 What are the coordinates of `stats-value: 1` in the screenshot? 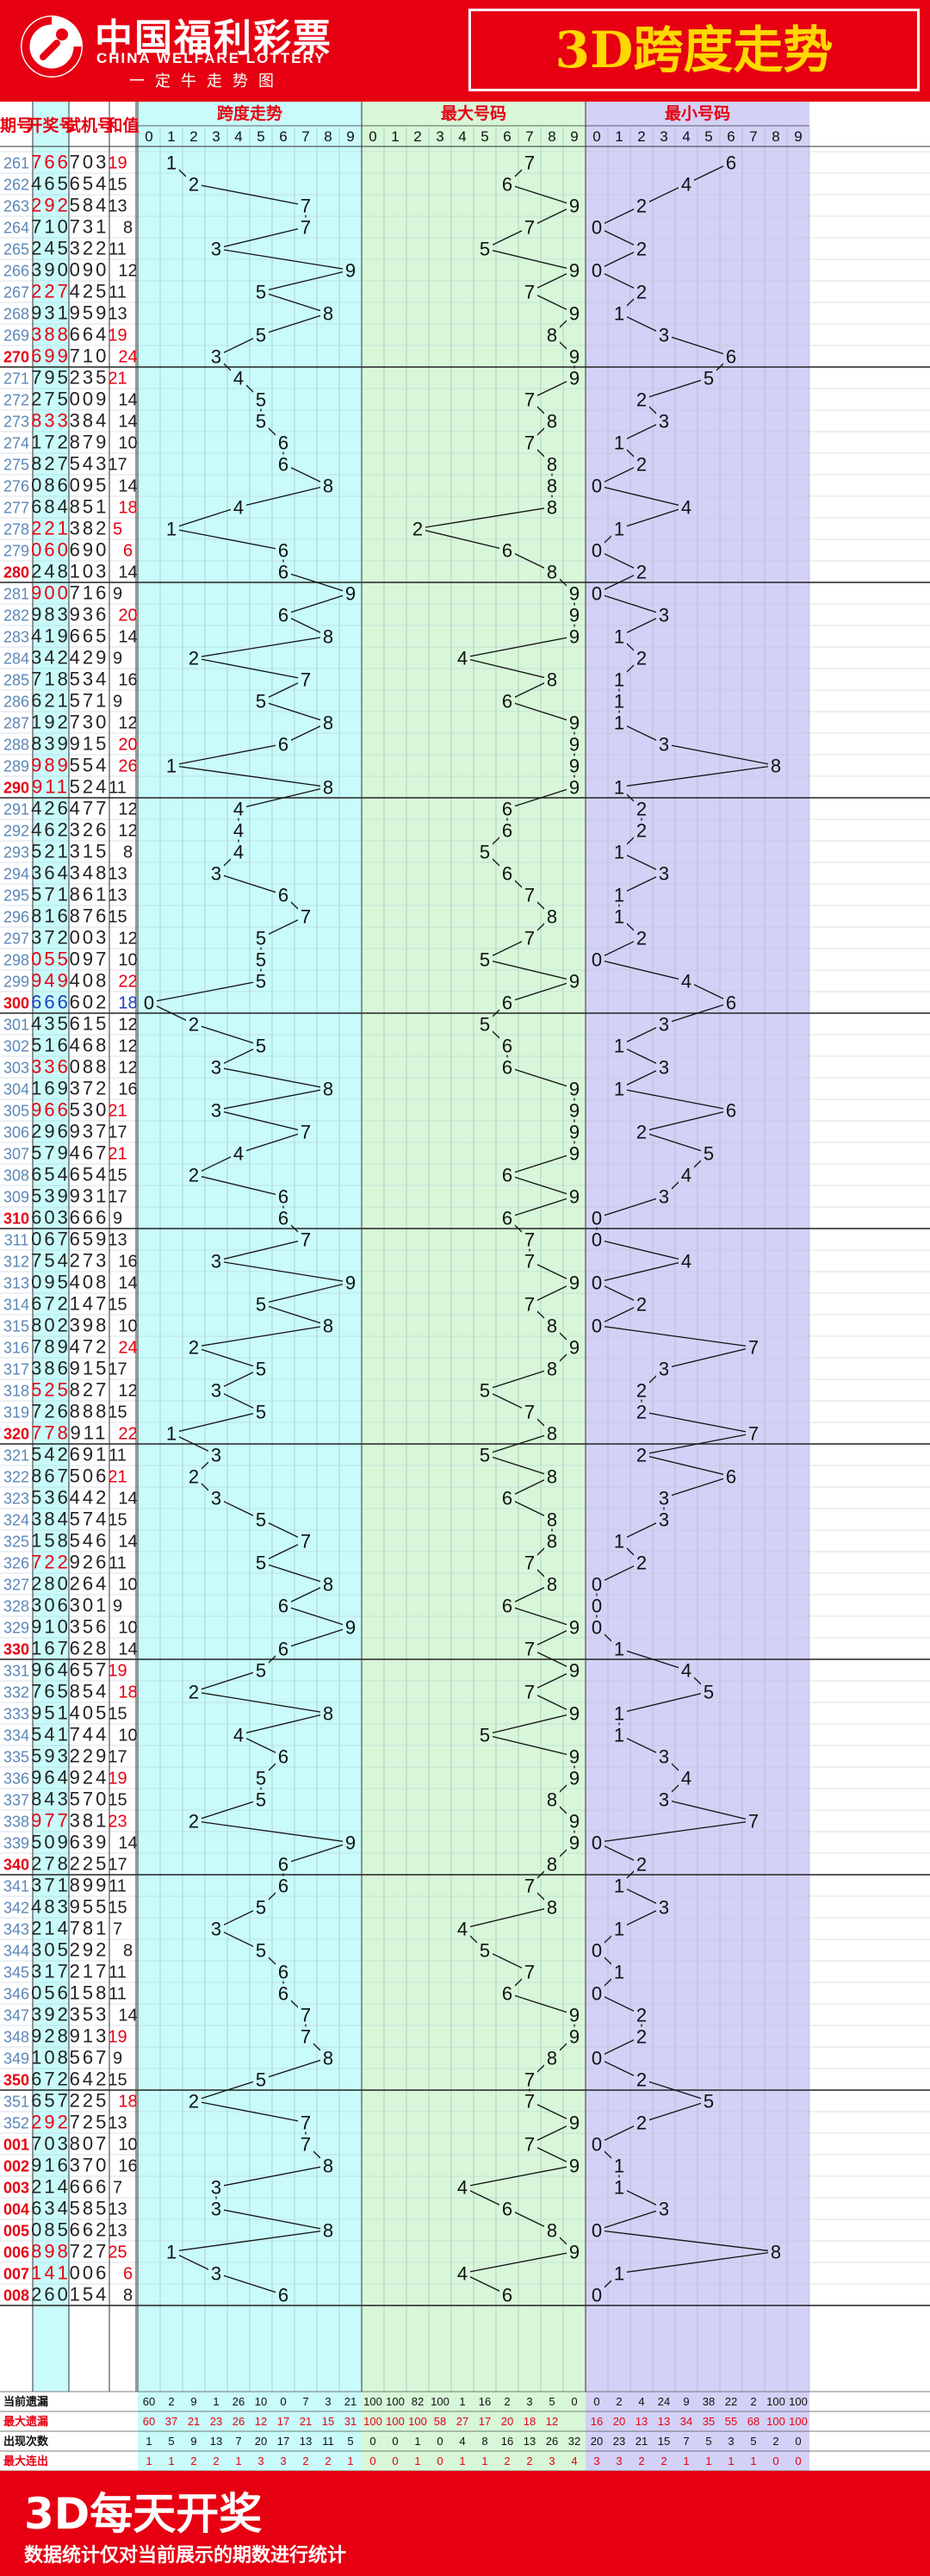 It's located at (216, 2402).